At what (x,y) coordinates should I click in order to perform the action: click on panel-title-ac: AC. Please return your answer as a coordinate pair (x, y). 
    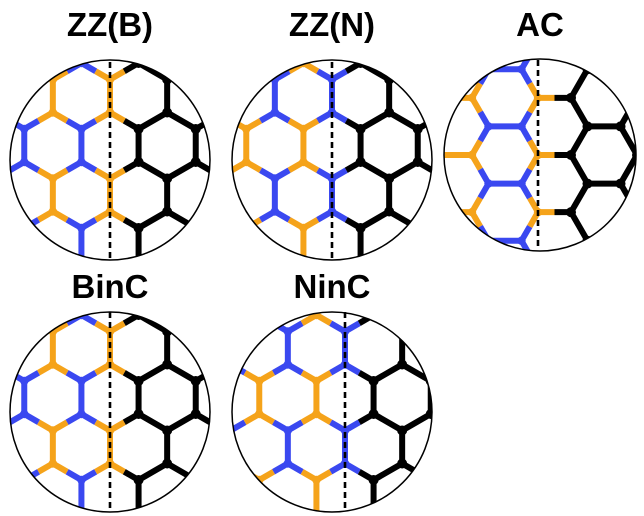
    Looking at the image, I should click on (540, 24).